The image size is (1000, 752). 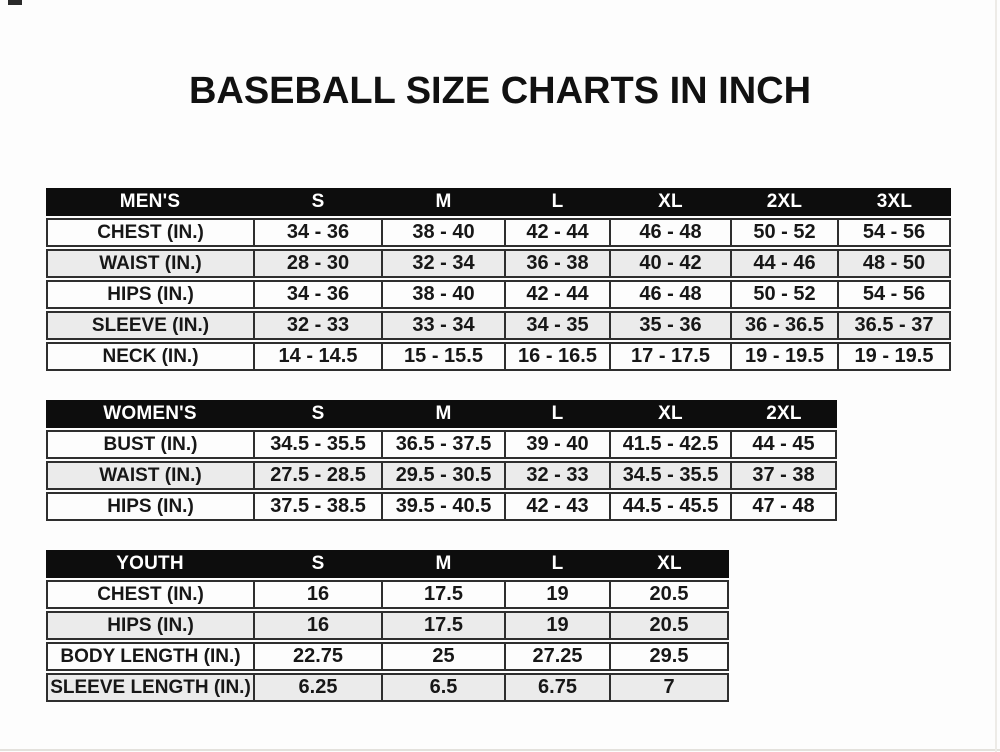 I want to click on size-value-cell: 15 - 15.5, so click(x=443, y=356).